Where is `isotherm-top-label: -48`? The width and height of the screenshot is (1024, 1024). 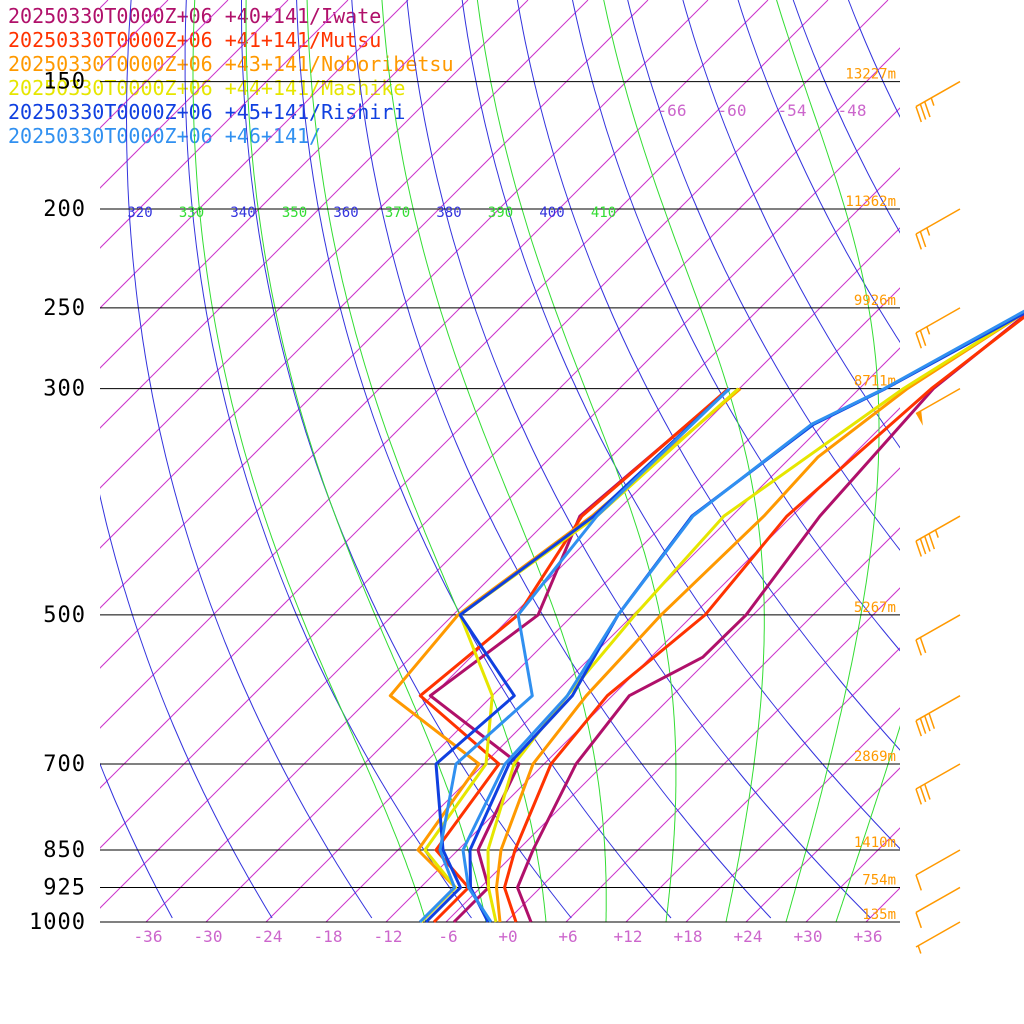
isotherm-top-label: -48 is located at coordinates (852, 110).